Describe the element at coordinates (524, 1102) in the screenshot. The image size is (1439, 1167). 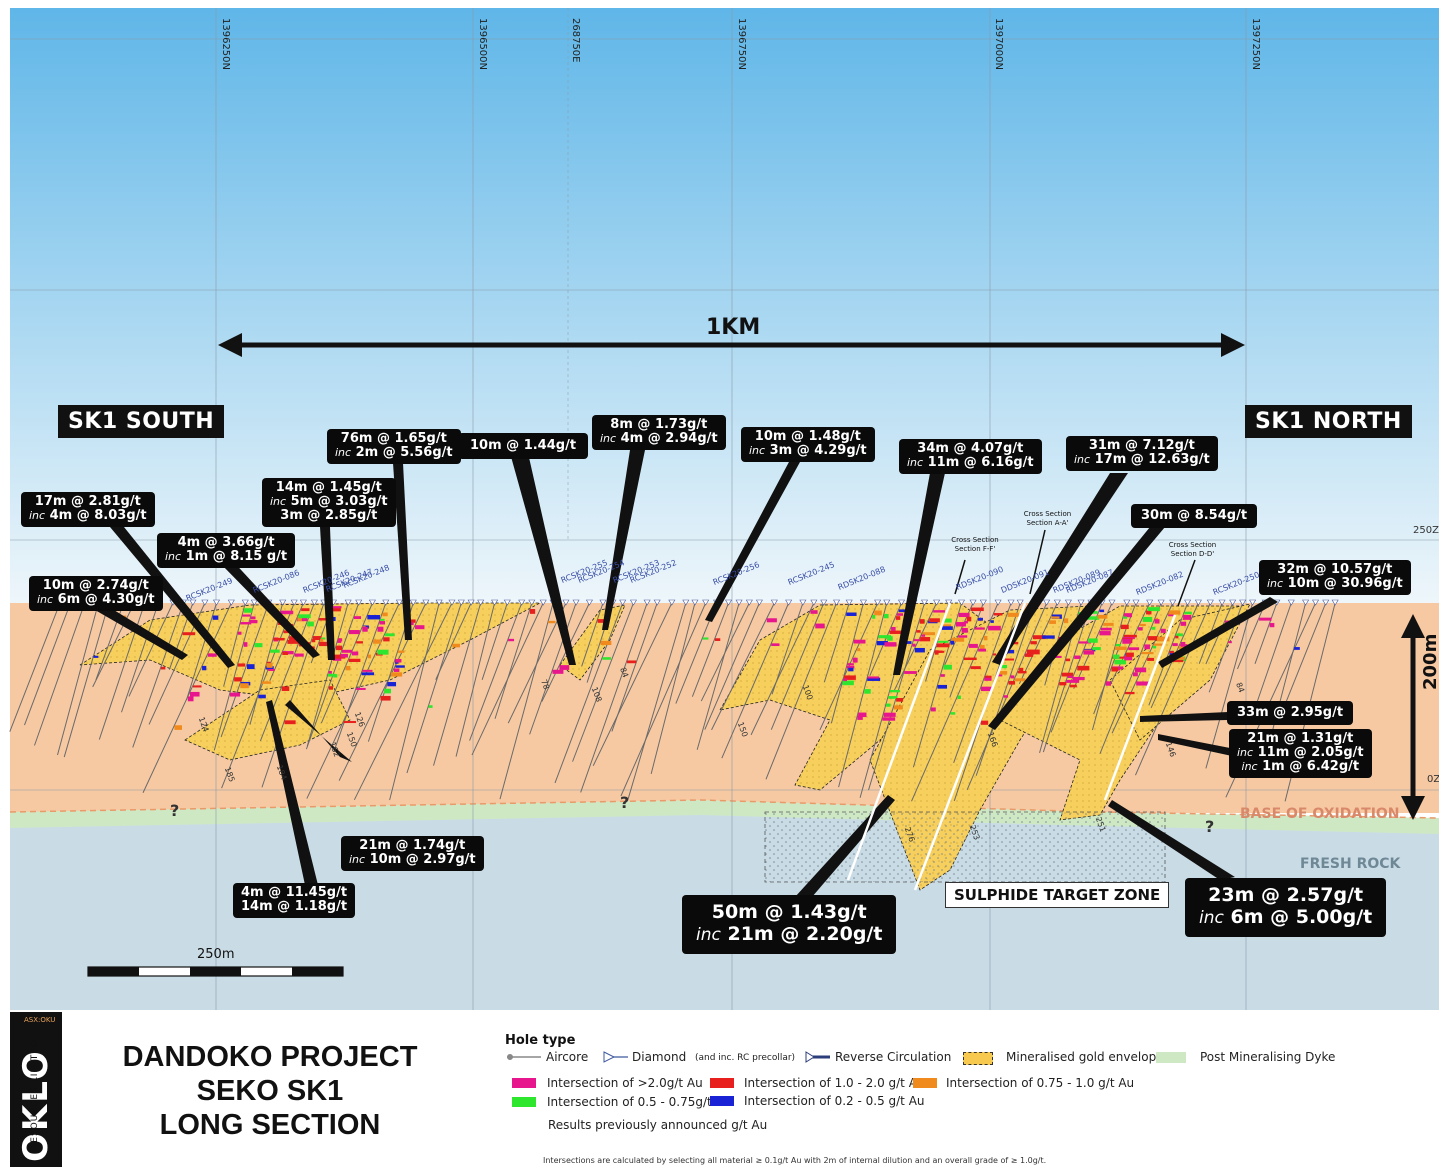
I see `i05-075-swatch` at that location.